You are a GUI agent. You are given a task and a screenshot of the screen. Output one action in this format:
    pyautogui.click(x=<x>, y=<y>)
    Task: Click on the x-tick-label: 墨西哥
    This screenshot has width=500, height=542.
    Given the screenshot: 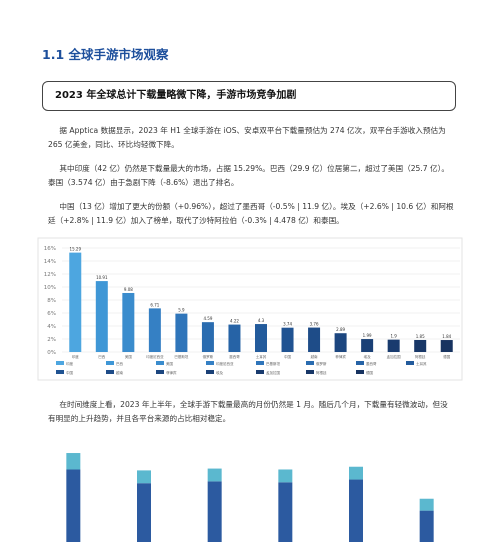 What is the action you would take?
    pyautogui.click(x=234, y=356)
    